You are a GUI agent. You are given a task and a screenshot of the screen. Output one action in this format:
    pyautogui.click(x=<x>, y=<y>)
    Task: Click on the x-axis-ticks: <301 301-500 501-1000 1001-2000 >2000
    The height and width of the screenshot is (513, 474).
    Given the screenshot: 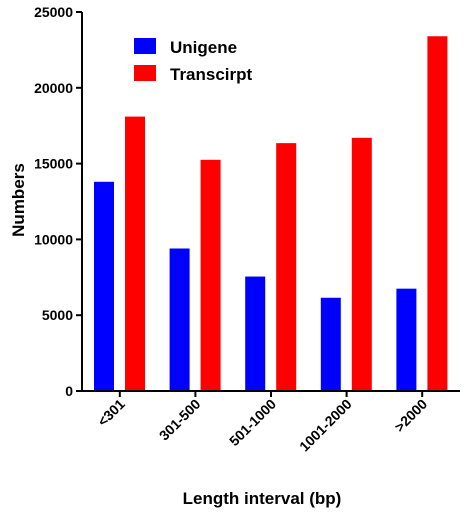 What is the action you would take?
    pyautogui.click(x=262, y=422)
    